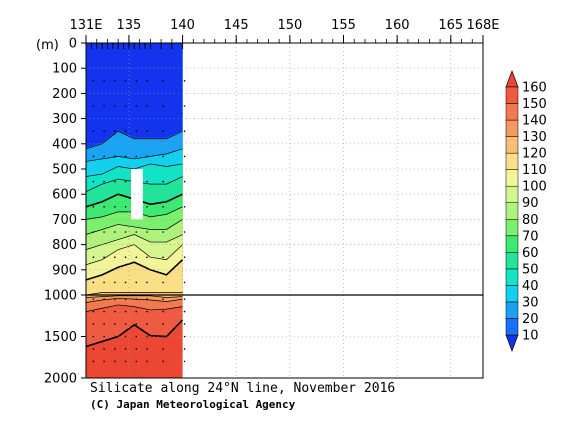 The image size is (570, 423). I want to click on x-tick-label: 165, so click(450, 25).